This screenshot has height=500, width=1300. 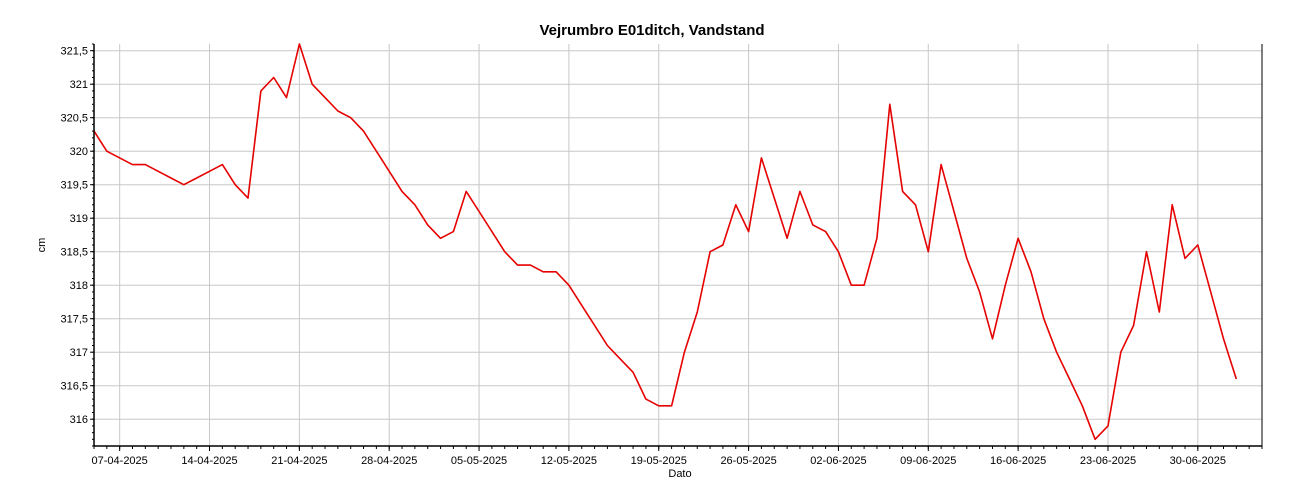 I want to click on y-axis-label: cm, so click(x=42, y=245).